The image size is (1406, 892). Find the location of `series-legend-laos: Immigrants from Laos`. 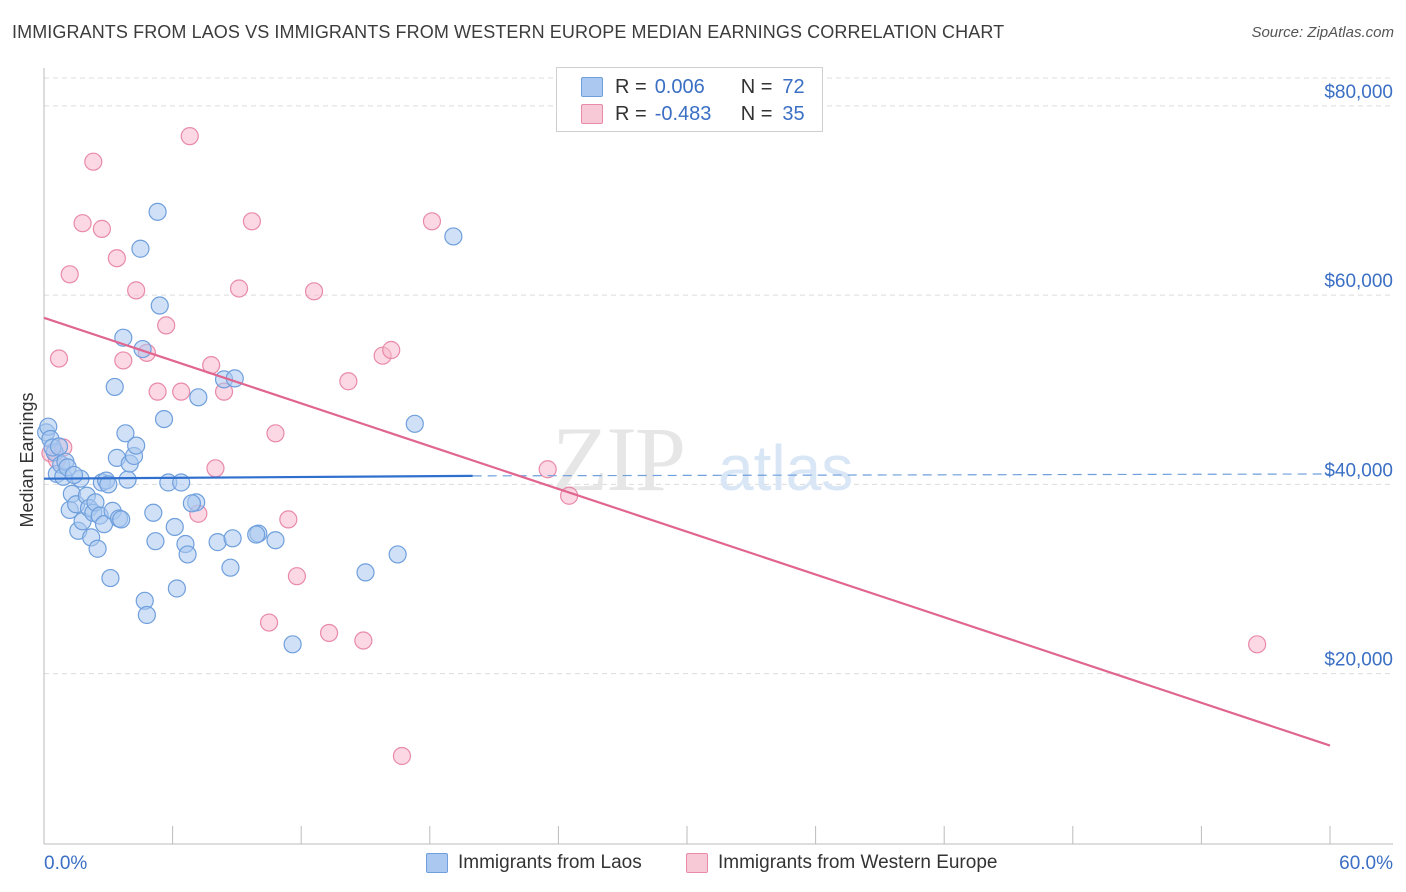

series-legend-laos: Immigrants from Laos is located at coordinates (534, 863).